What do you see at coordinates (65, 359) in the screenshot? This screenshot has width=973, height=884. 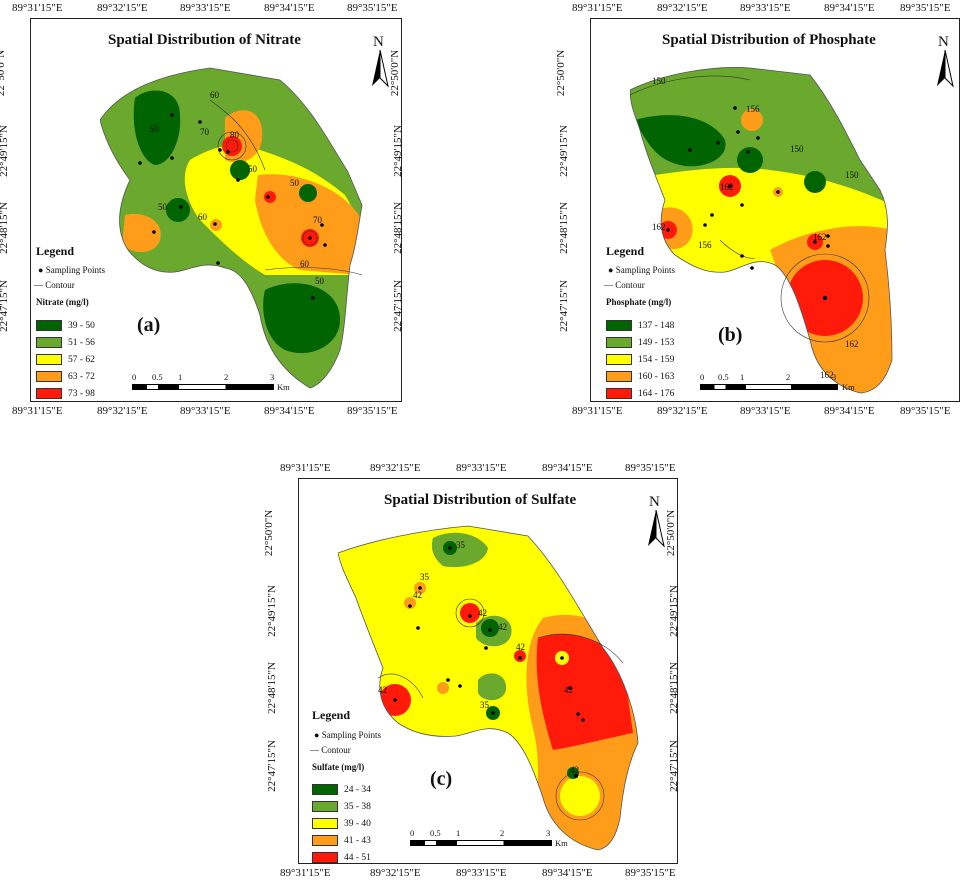 I see `legend-class: 57 - 62` at bounding box center [65, 359].